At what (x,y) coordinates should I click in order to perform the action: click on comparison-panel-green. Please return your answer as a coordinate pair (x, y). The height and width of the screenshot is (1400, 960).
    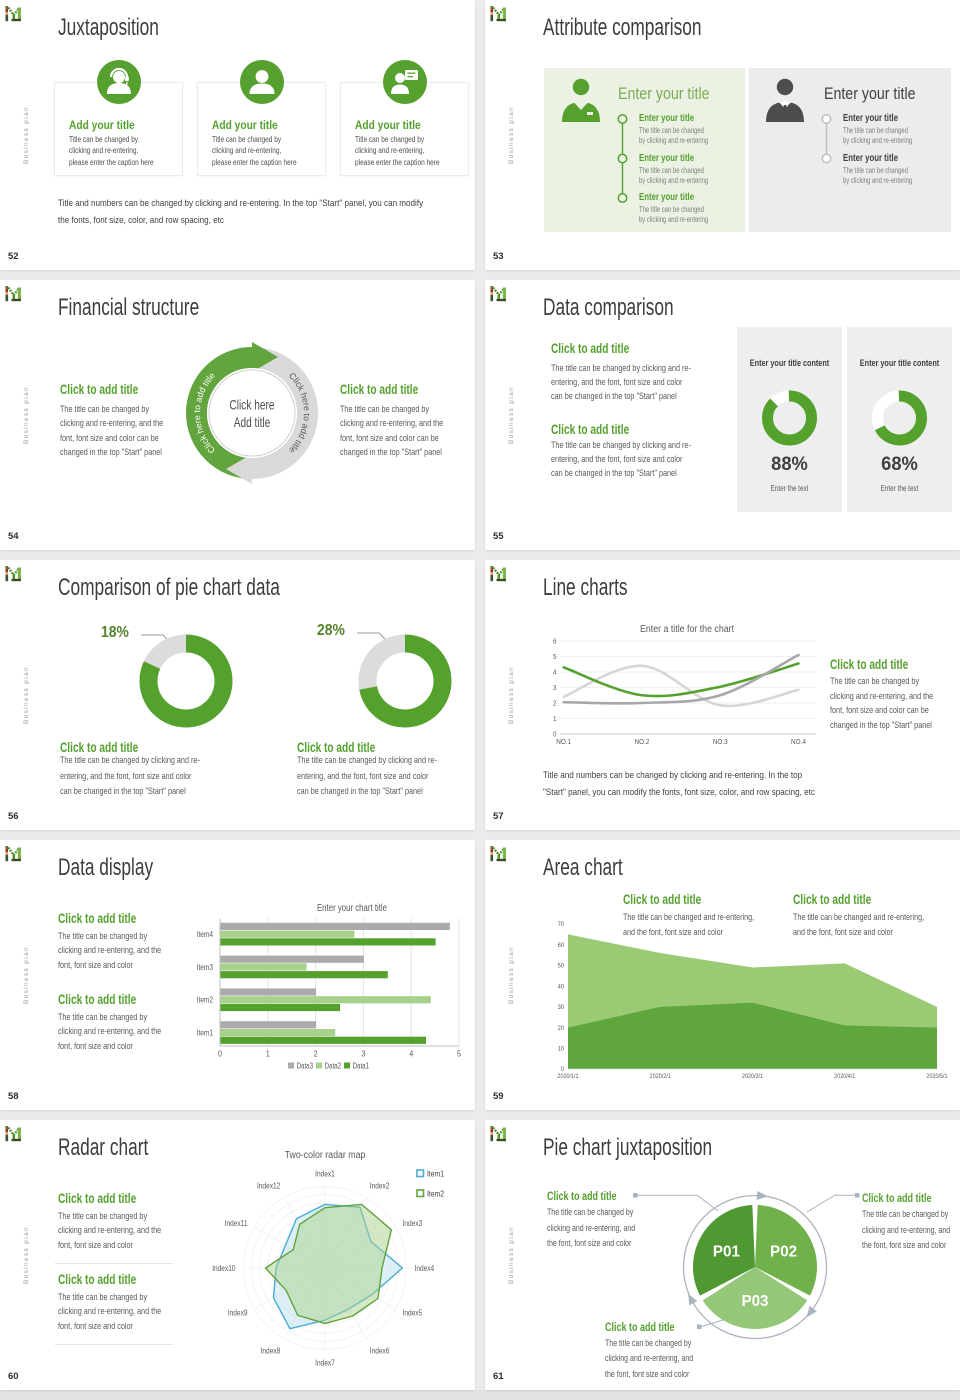
    Looking at the image, I should click on (644, 150).